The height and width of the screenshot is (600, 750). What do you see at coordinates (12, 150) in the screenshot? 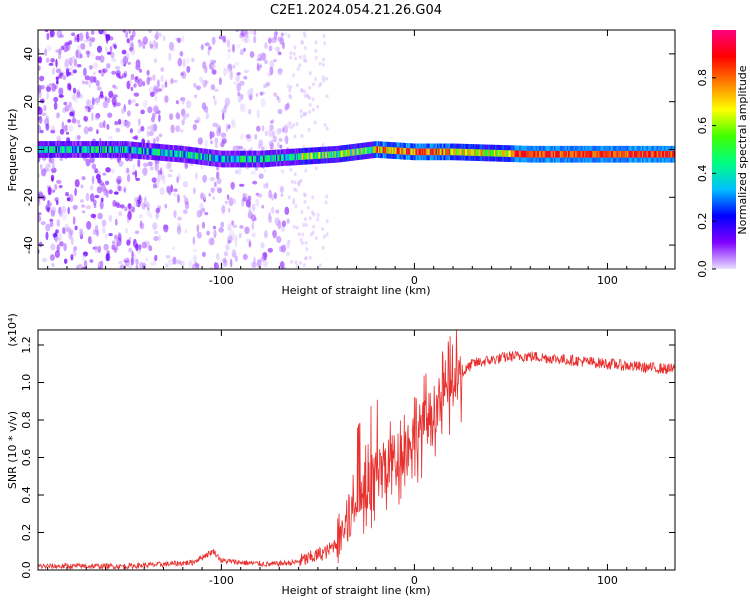
I see `spectrogram-ylabel: Frequency (Hz)` at bounding box center [12, 150].